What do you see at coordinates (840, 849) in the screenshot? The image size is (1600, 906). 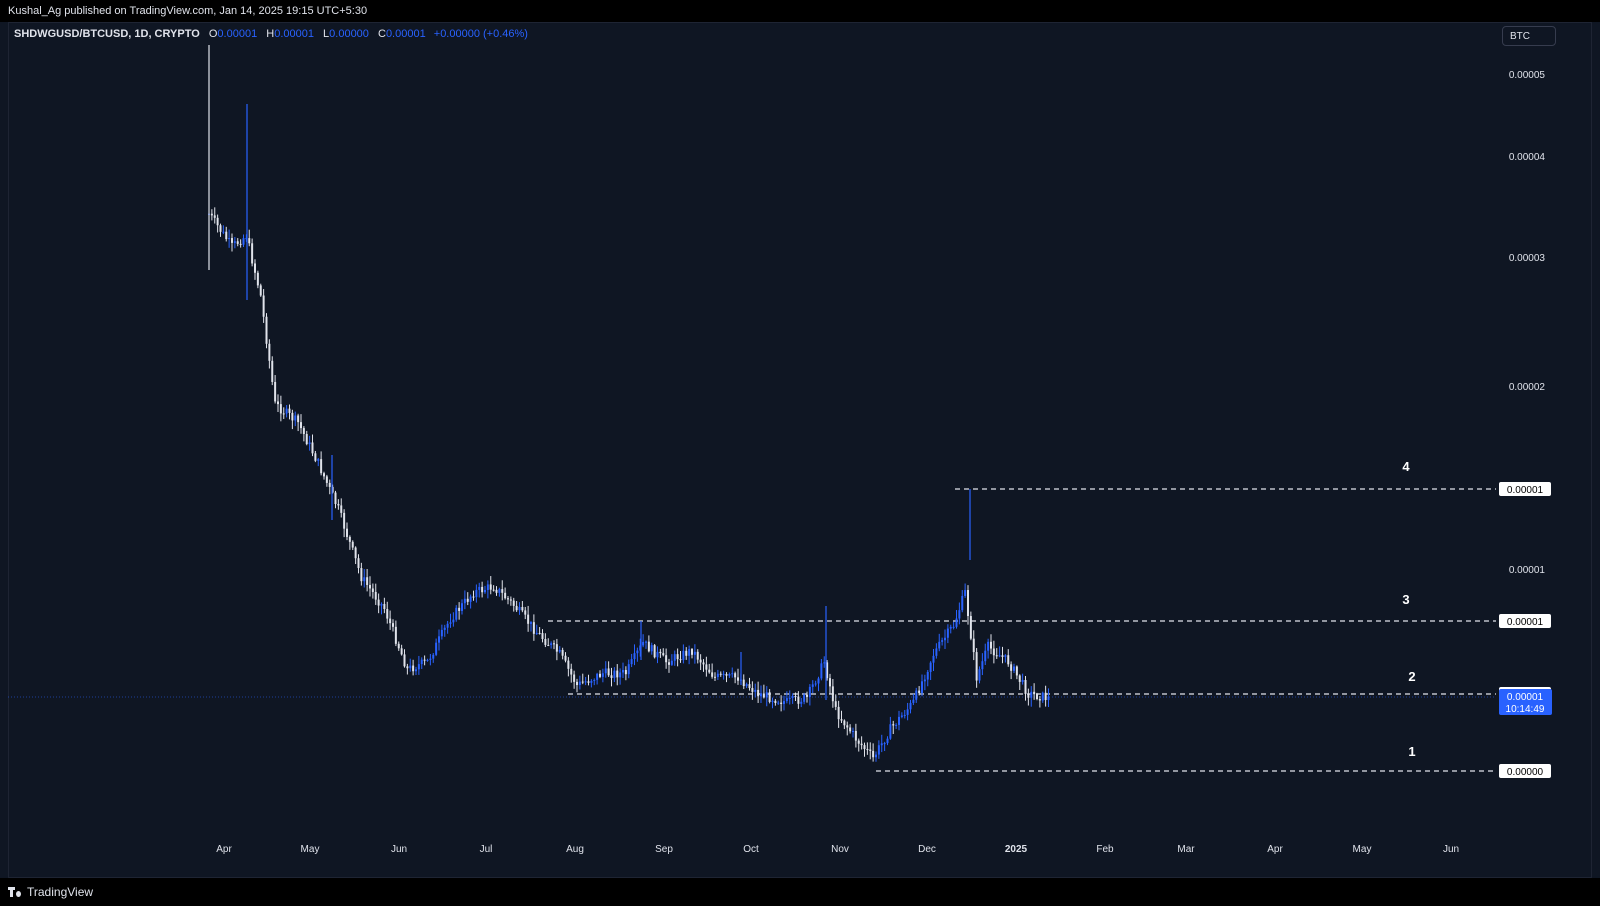 I see `x-axis-label: Nov` at bounding box center [840, 849].